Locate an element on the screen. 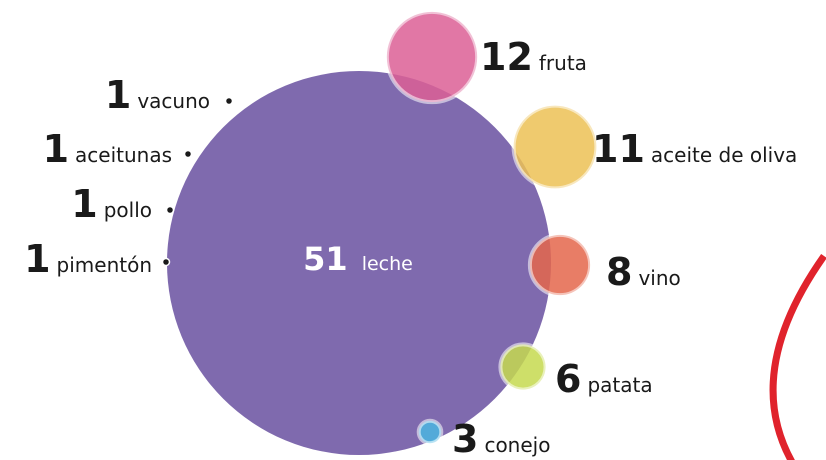 This screenshot has width=826, height=460. bubble-label: 1 pimentón is located at coordinates (88, 259).